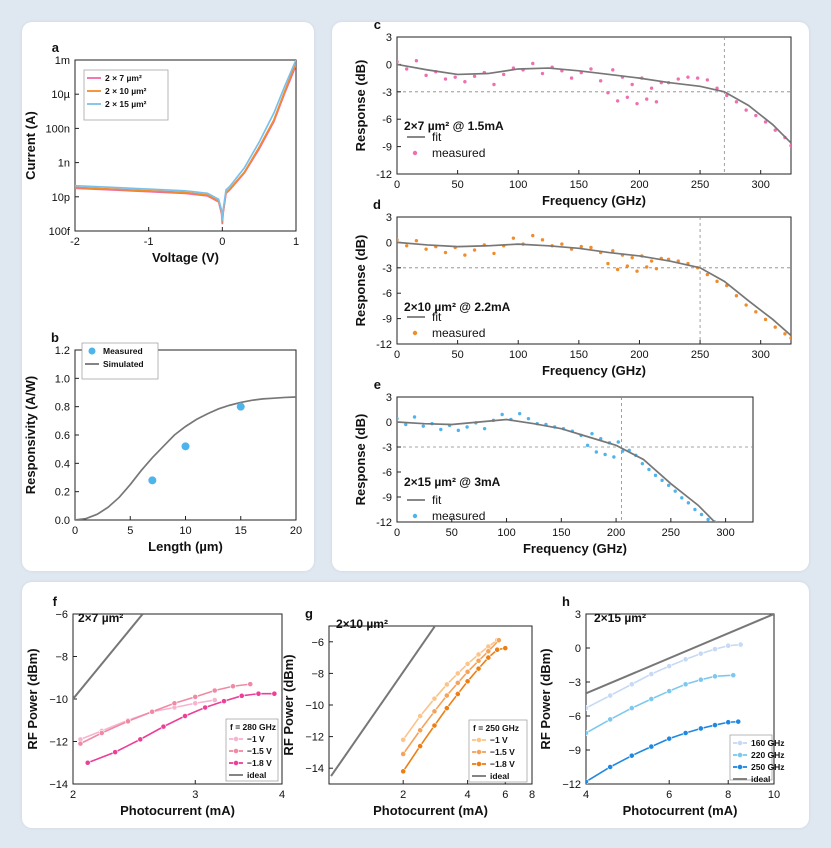 The width and height of the screenshot is (831, 848). What do you see at coordinates (282, 795) in the screenshot?
I see `x-tick-label: 4` at bounding box center [282, 795].